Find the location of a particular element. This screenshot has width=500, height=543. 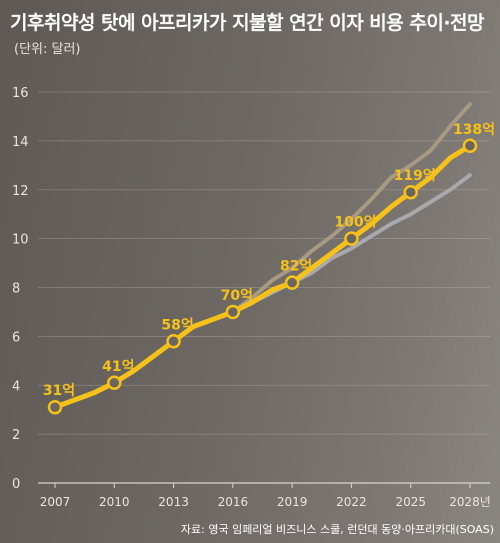

y-tick-label: 10 is located at coordinates (20, 240).